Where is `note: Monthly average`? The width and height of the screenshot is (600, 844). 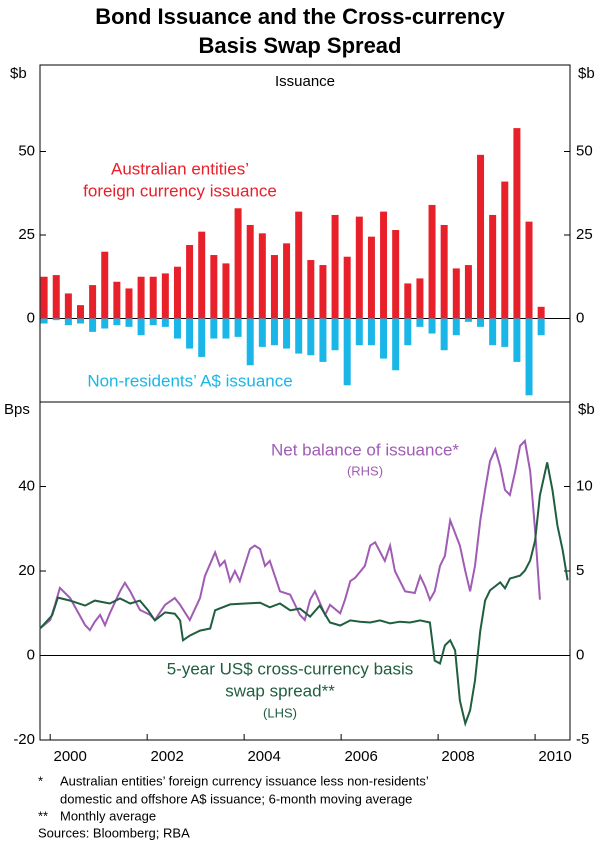
note: Monthly average is located at coordinates (108, 815).